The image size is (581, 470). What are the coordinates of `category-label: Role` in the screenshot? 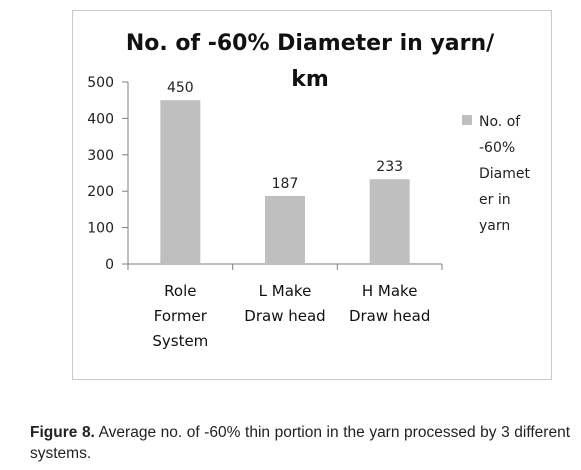 It's located at (180, 291).